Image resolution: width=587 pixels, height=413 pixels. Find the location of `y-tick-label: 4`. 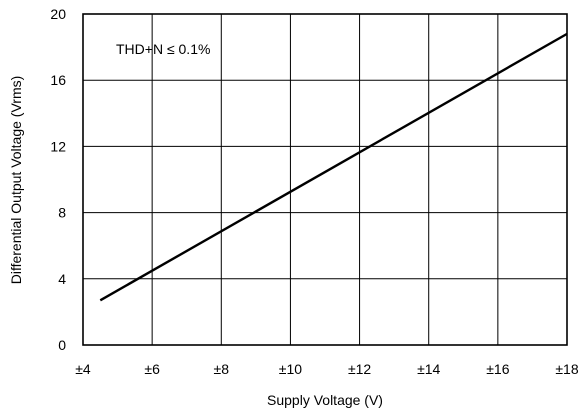

y-tick-label: 4 is located at coordinates (62, 279).